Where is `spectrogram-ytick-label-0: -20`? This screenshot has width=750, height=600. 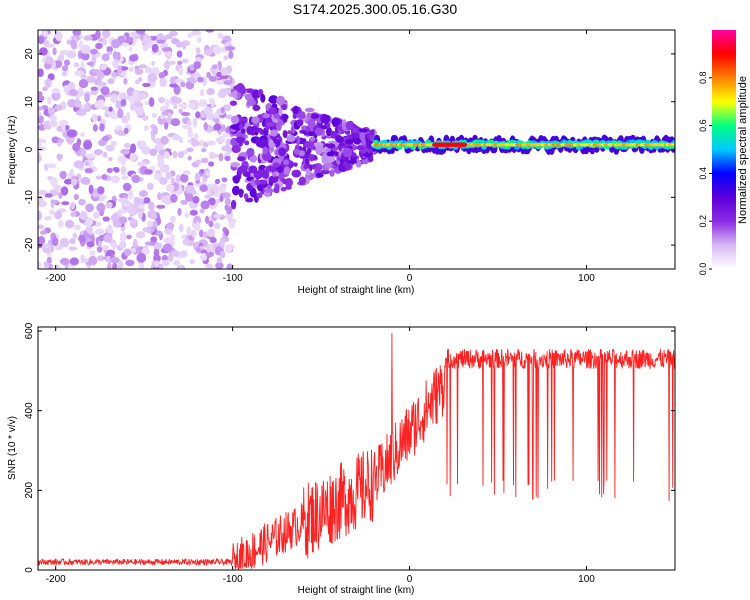 spectrogram-ytick-label-0: -20 is located at coordinates (29, 244).